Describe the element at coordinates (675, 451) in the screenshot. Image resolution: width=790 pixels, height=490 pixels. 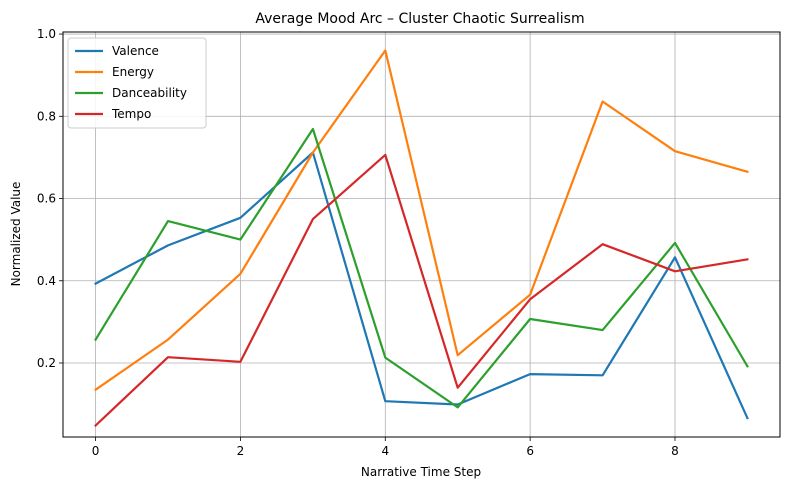
I see `x-tick-label: 8` at that location.